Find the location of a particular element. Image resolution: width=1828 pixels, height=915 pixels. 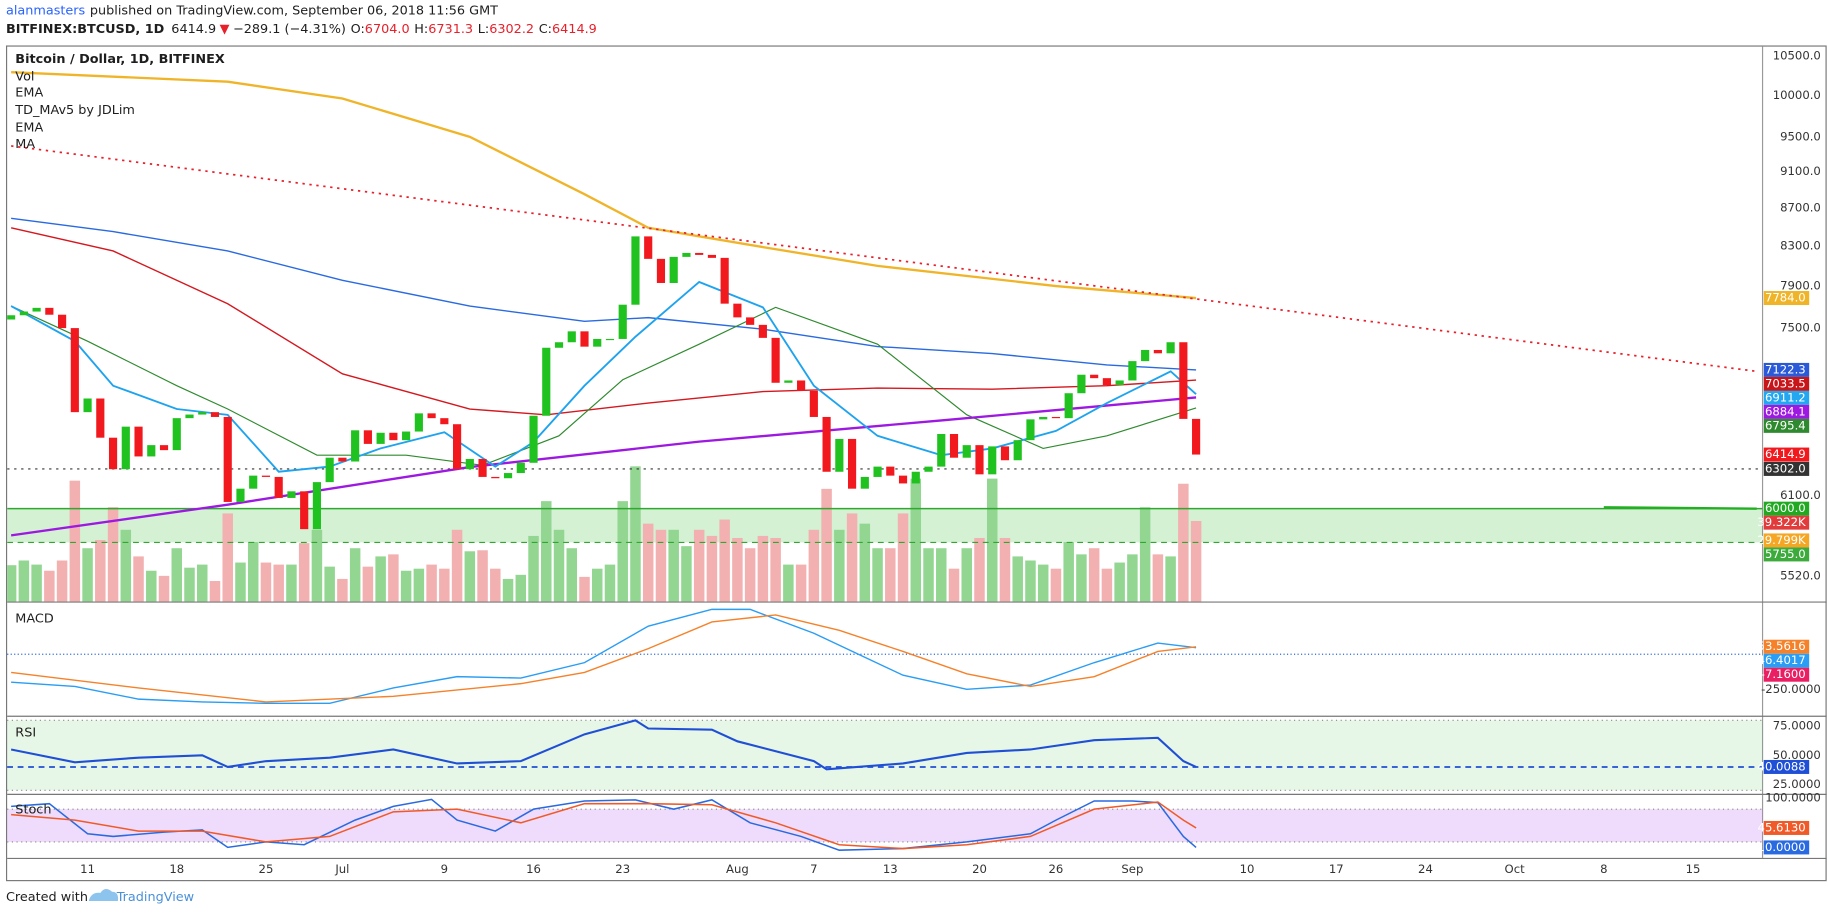

ohlc-key: L: is located at coordinates (483, 29).